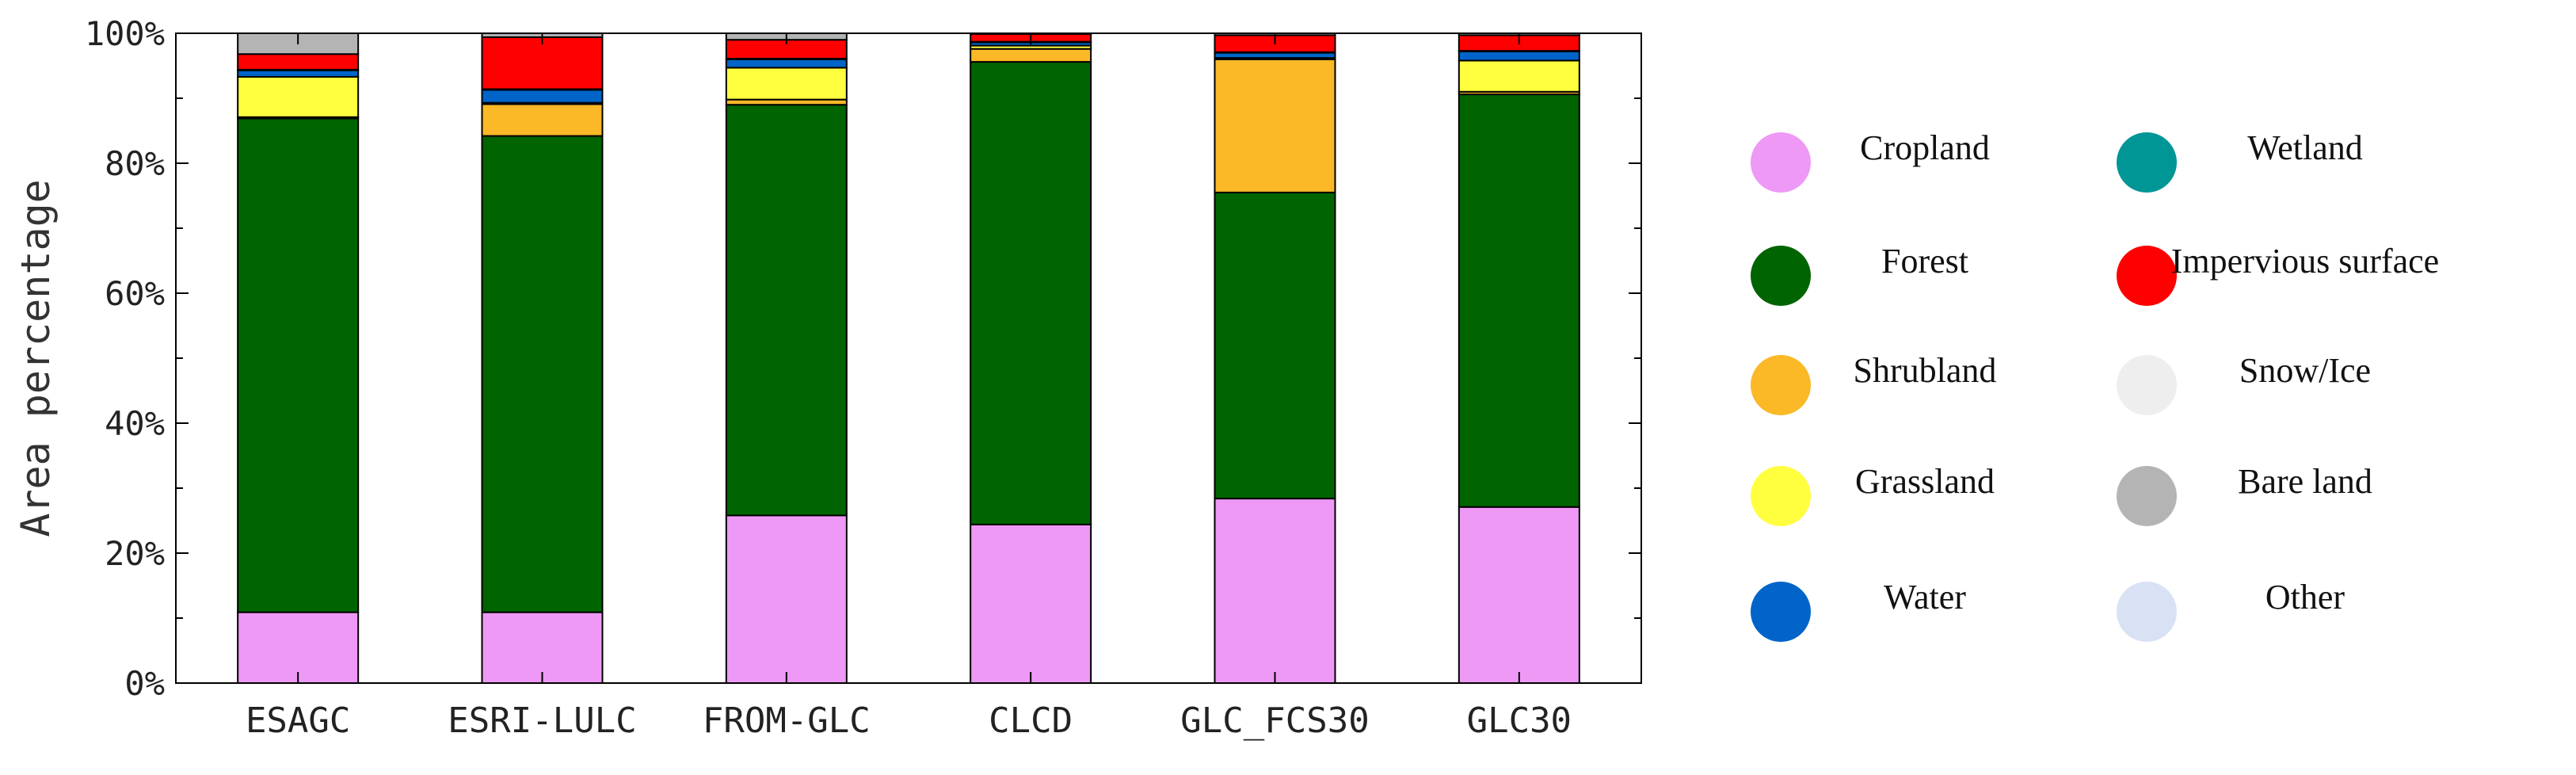 The height and width of the screenshot is (775, 2576). Describe the element at coordinates (787, 721) in the screenshot. I see `x-tick-label-from-glc: FROM-GLC` at that location.